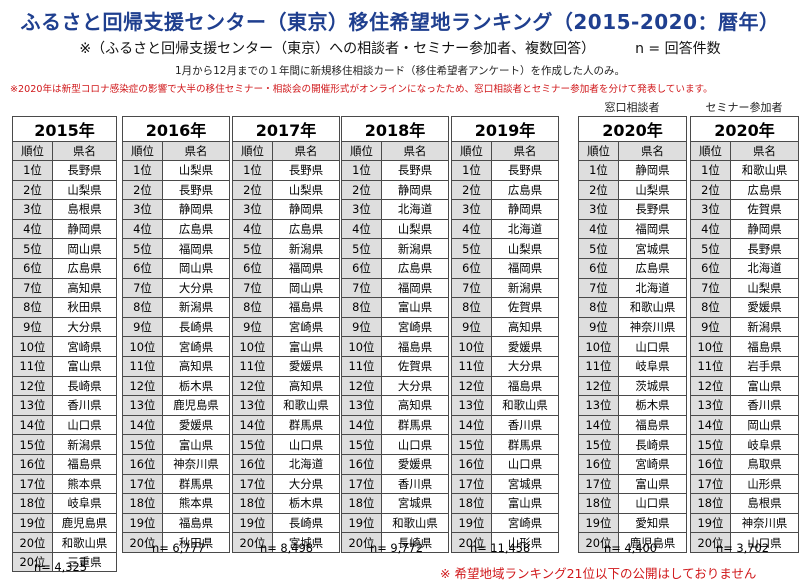 The image size is (800, 584). What do you see at coordinates (306, 386) in the screenshot?
I see `prefecture-cell: 高知県` at bounding box center [306, 386].